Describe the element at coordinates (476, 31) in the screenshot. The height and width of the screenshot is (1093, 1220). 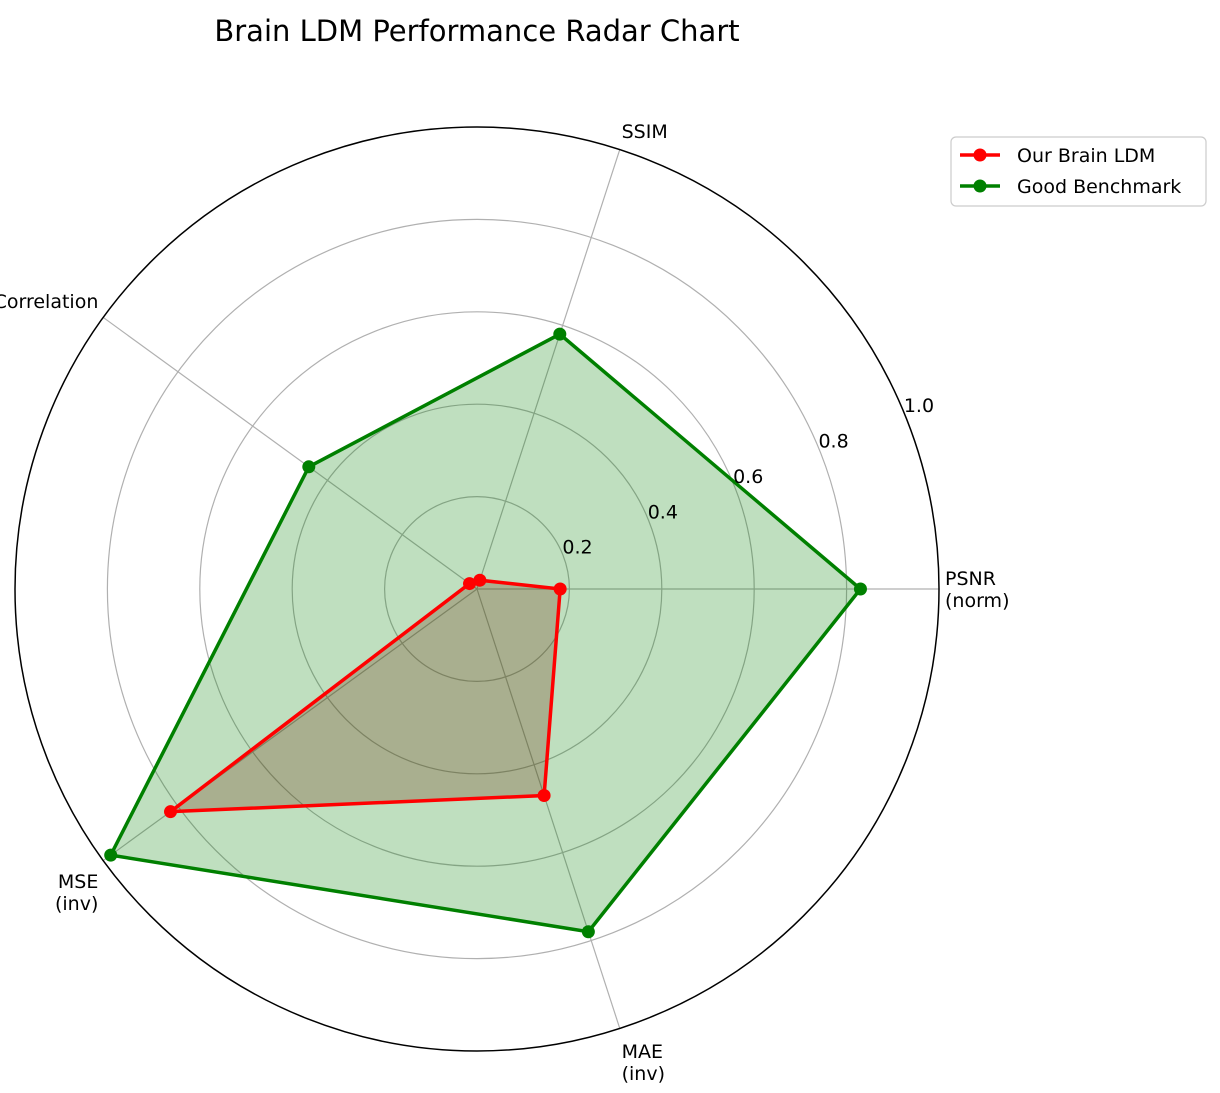
I see `chart-title: Brain LDM Performance Radar Chart` at that location.